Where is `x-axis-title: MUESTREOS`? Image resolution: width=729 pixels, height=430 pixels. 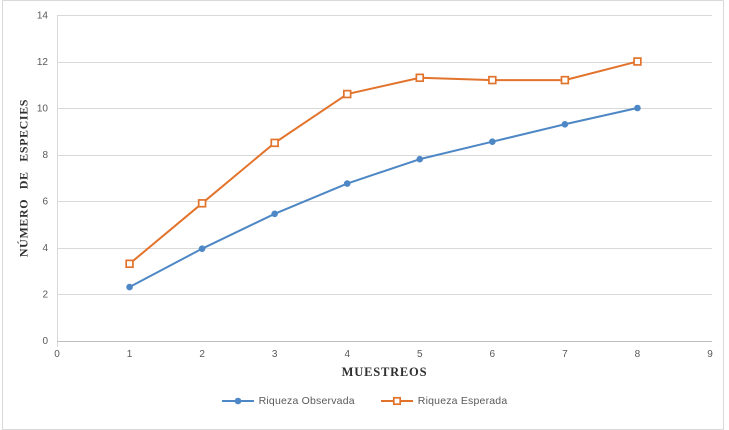 x-axis-title: MUESTREOS is located at coordinates (384, 372).